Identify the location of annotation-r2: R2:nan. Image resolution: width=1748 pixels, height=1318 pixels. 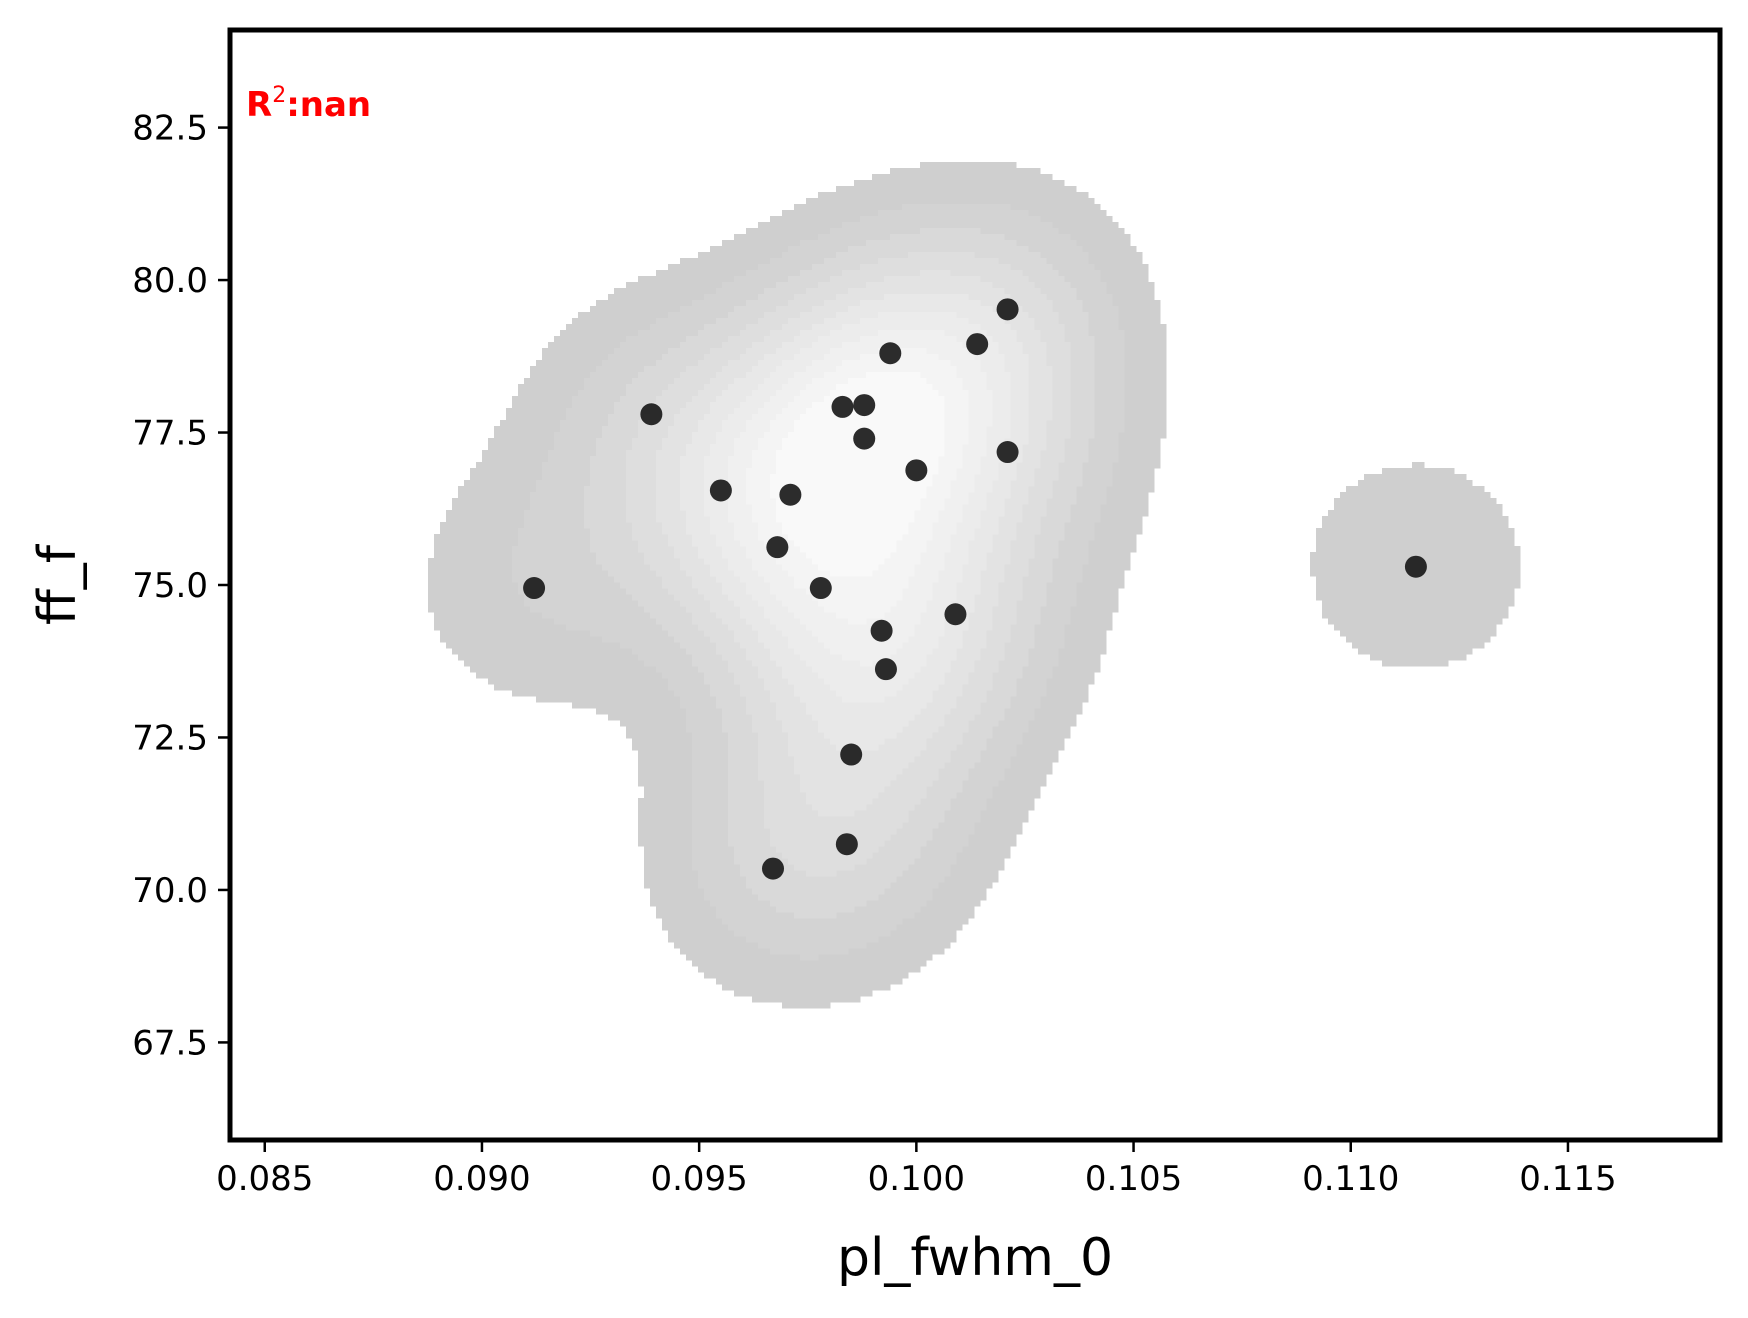
(308, 104).